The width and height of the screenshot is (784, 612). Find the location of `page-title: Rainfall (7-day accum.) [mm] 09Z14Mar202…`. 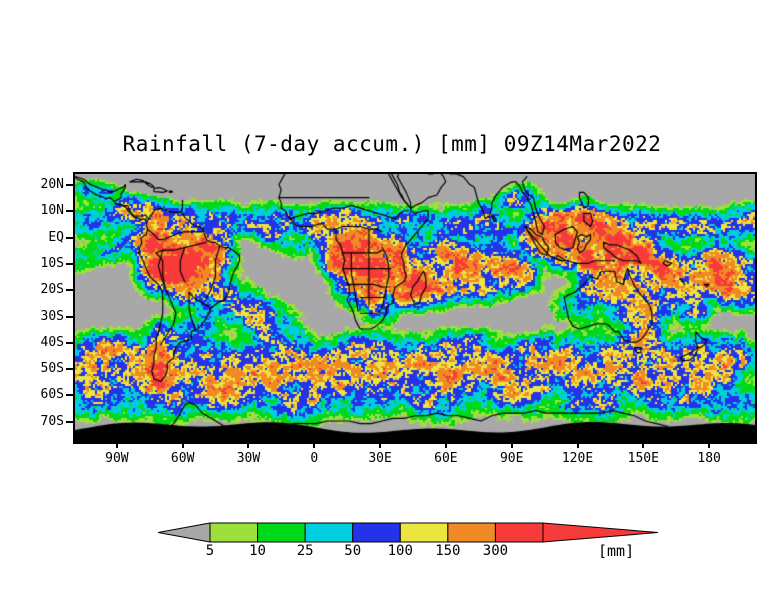

page-title: Rainfall (7-day accum.) [mm] 09Z14Mar202… is located at coordinates (392, 144).